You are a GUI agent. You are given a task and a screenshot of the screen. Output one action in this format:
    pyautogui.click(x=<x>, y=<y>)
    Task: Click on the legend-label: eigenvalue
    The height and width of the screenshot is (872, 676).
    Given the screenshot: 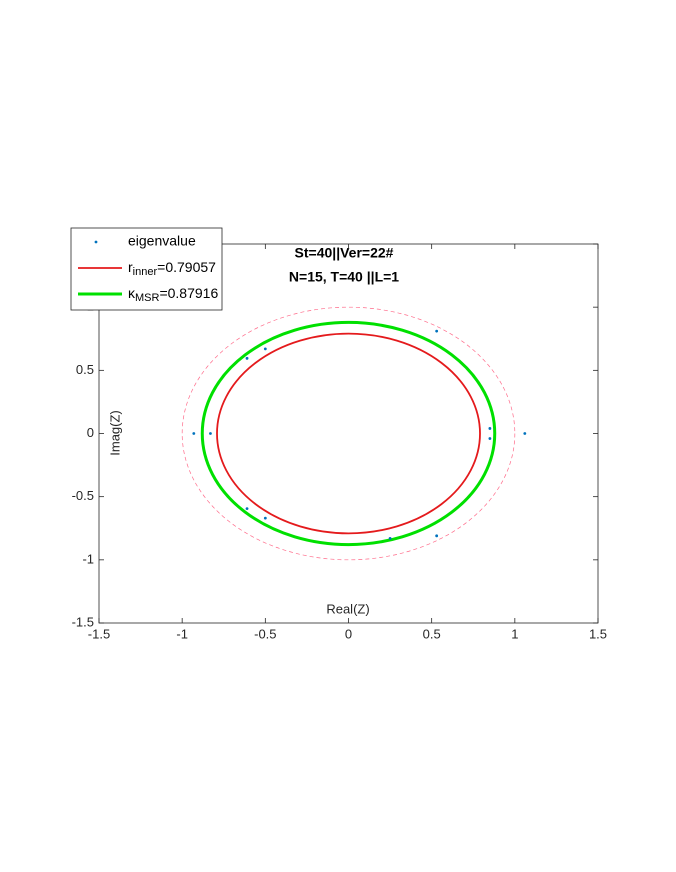 What is the action you would take?
    pyautogui.click(x=162, y=241)
    